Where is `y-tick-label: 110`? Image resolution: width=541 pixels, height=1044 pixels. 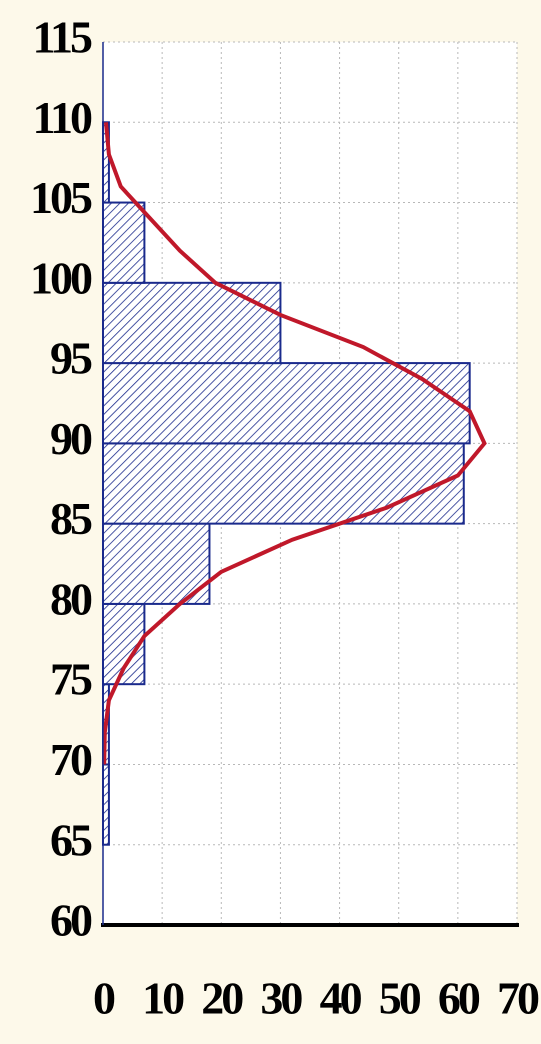 y-tick-label: 110 is located at coordinates (62, 117).